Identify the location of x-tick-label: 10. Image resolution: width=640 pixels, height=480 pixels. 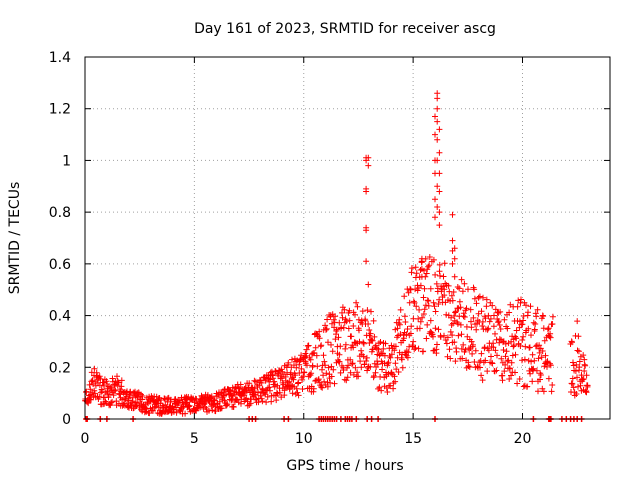
(304, 439).